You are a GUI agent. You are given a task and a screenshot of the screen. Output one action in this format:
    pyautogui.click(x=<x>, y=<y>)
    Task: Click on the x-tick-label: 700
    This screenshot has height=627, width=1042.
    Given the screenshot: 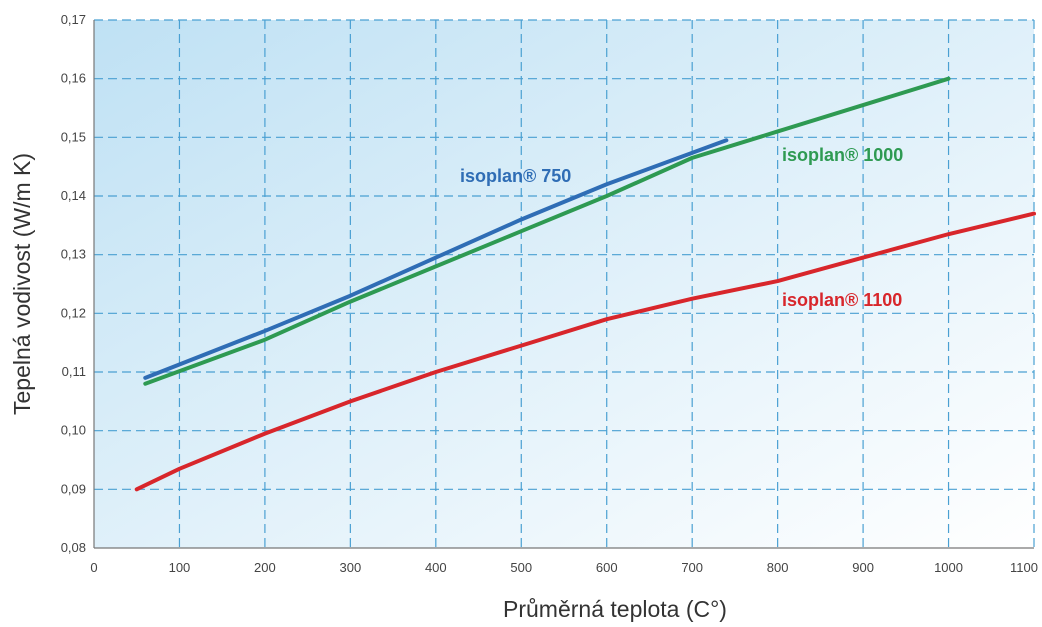 What is the action you would take?
    pyautogui.click(x=692, y=567)
    